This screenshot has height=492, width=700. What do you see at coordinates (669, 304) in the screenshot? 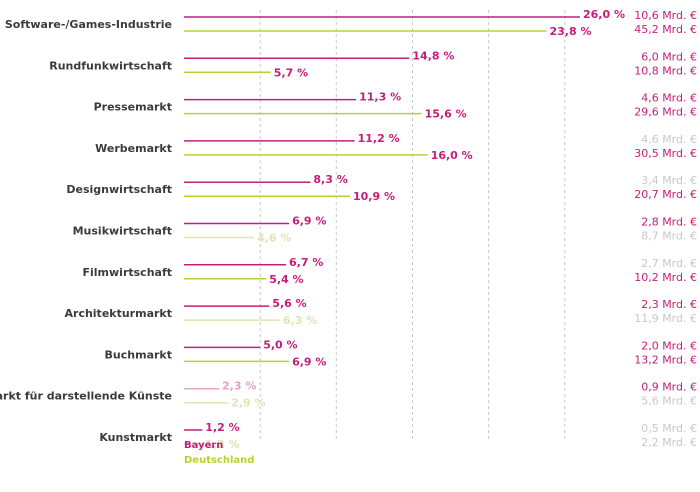
I see `amount-bayern: 2,3 Mrd. €` at bounding box center [669, 304].